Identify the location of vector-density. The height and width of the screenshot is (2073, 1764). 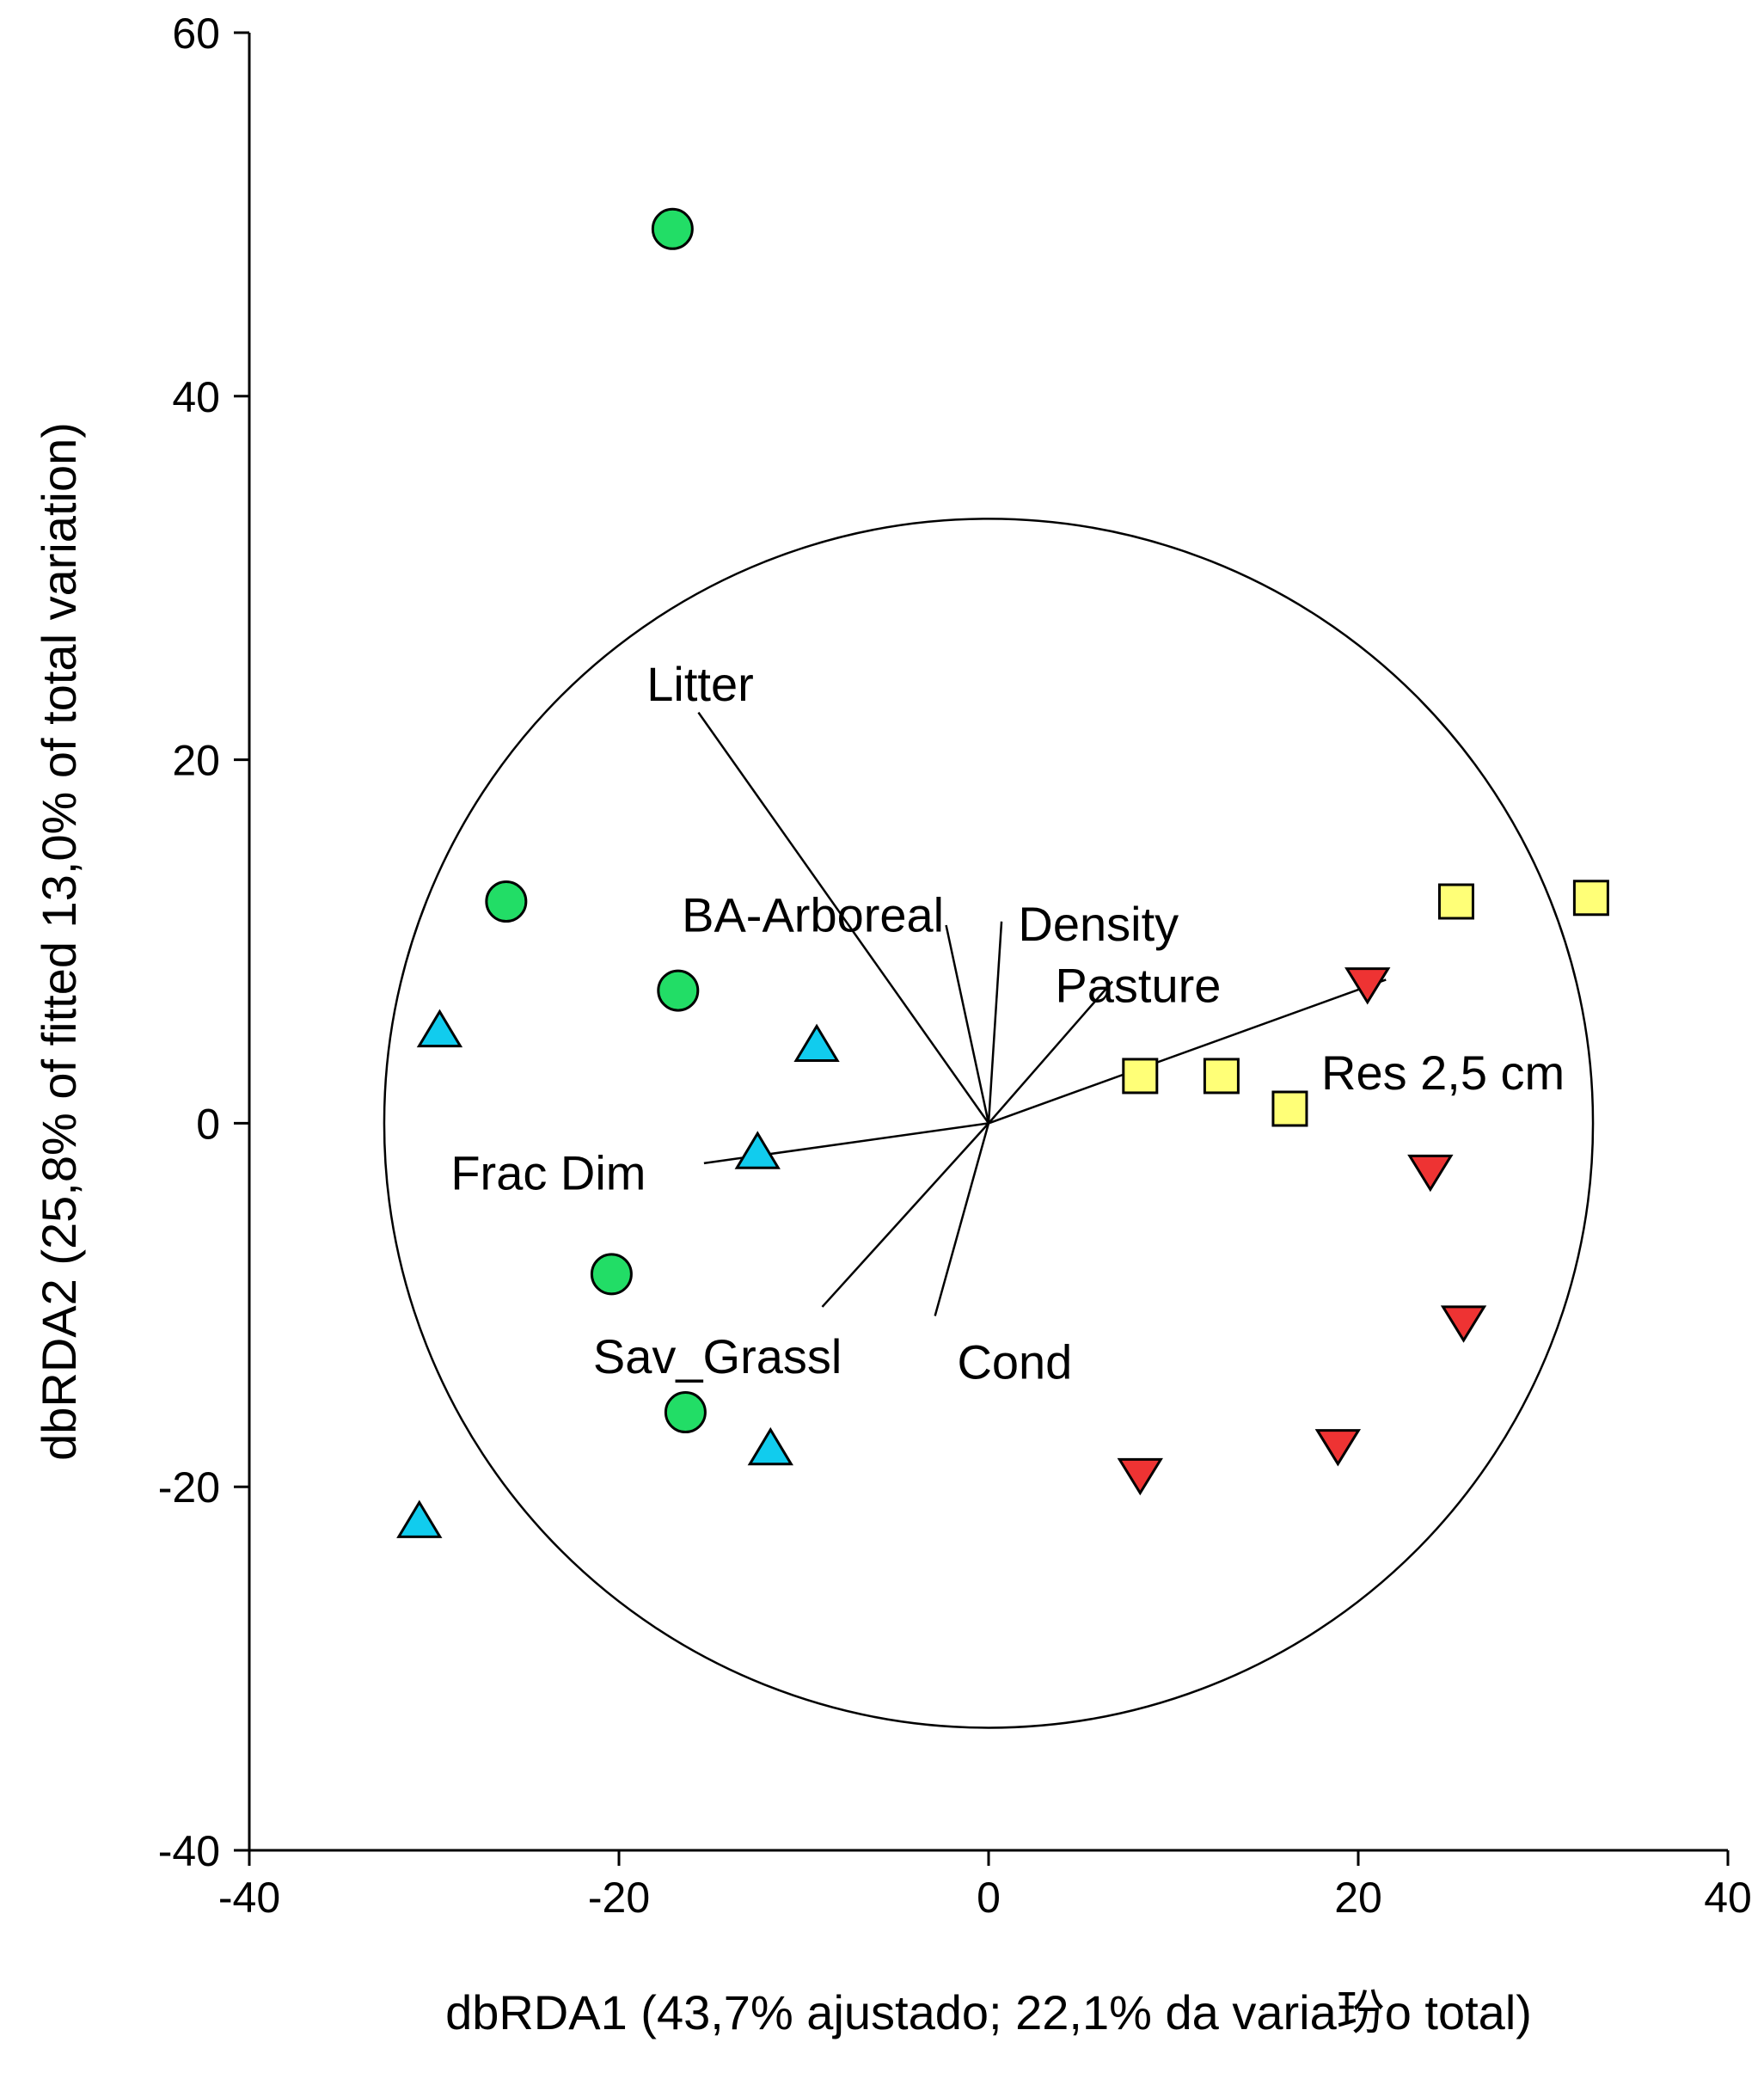
(995, 1023).